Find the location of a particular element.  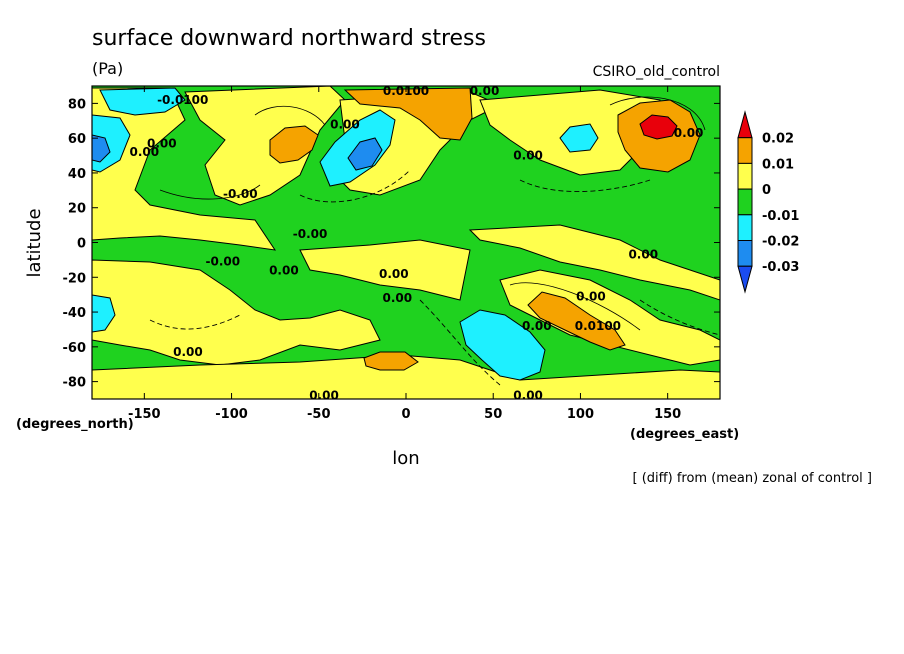

dataset-label: CSIRO_old_control is located at coordinates (656, 72).